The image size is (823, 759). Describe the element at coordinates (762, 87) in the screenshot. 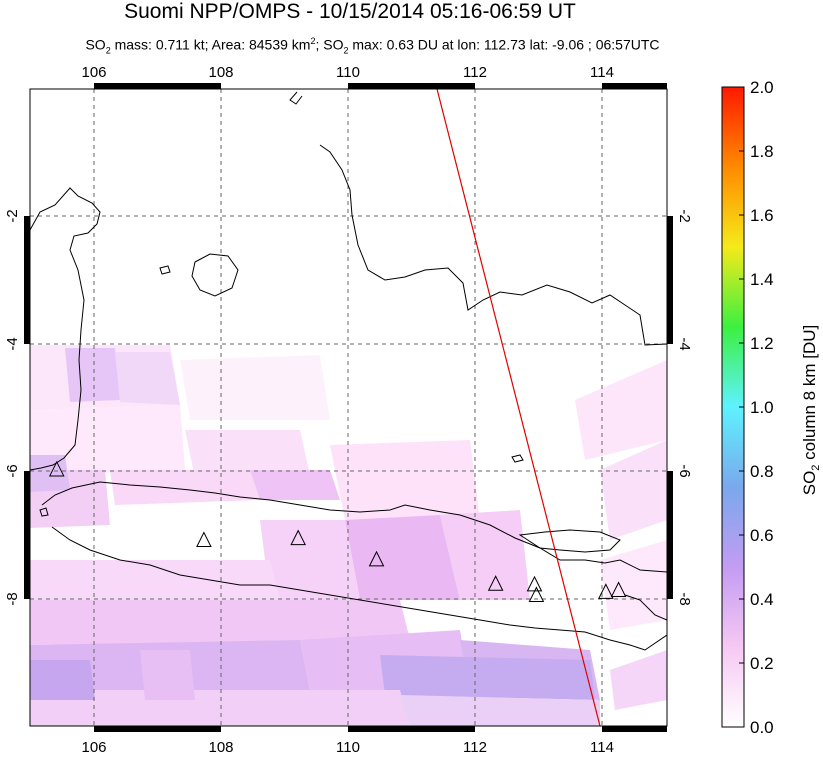

I see `colorbar-tick-label: 2.0` at that location.